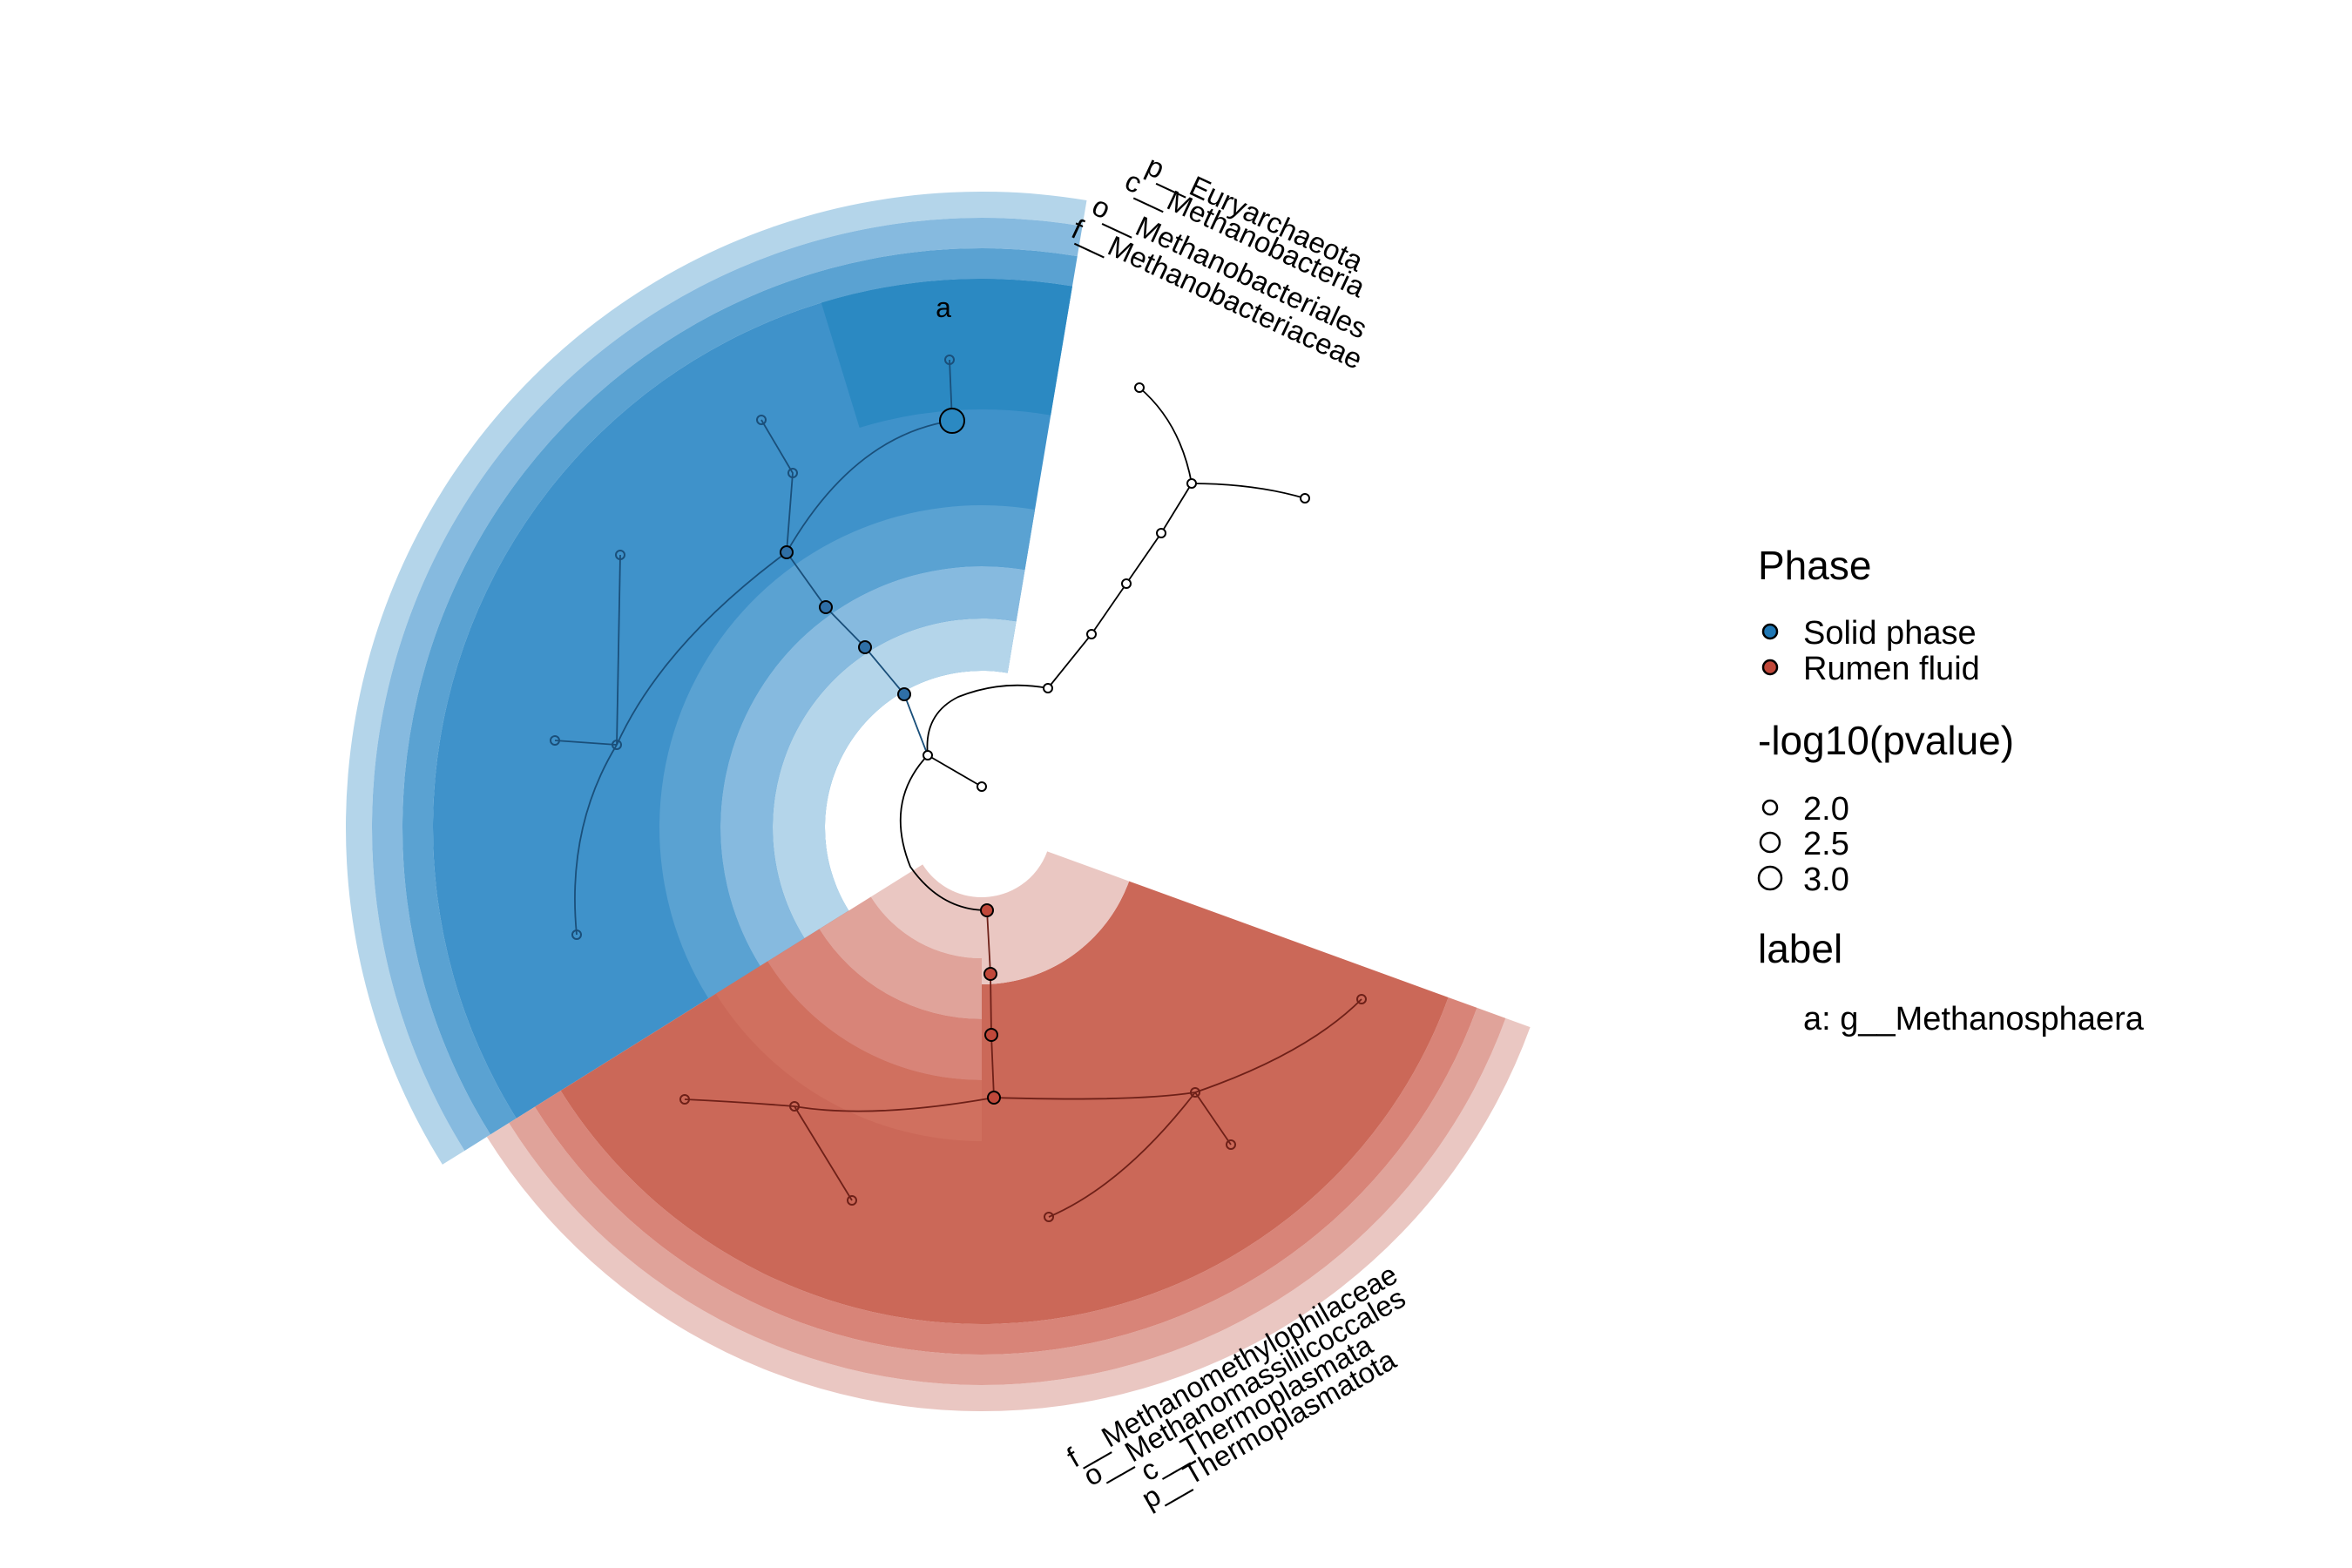 The width and height of the screenshot is (2352, 1568). I want to click on legend-rumen-fluid-swatch, so click(1770, 667).